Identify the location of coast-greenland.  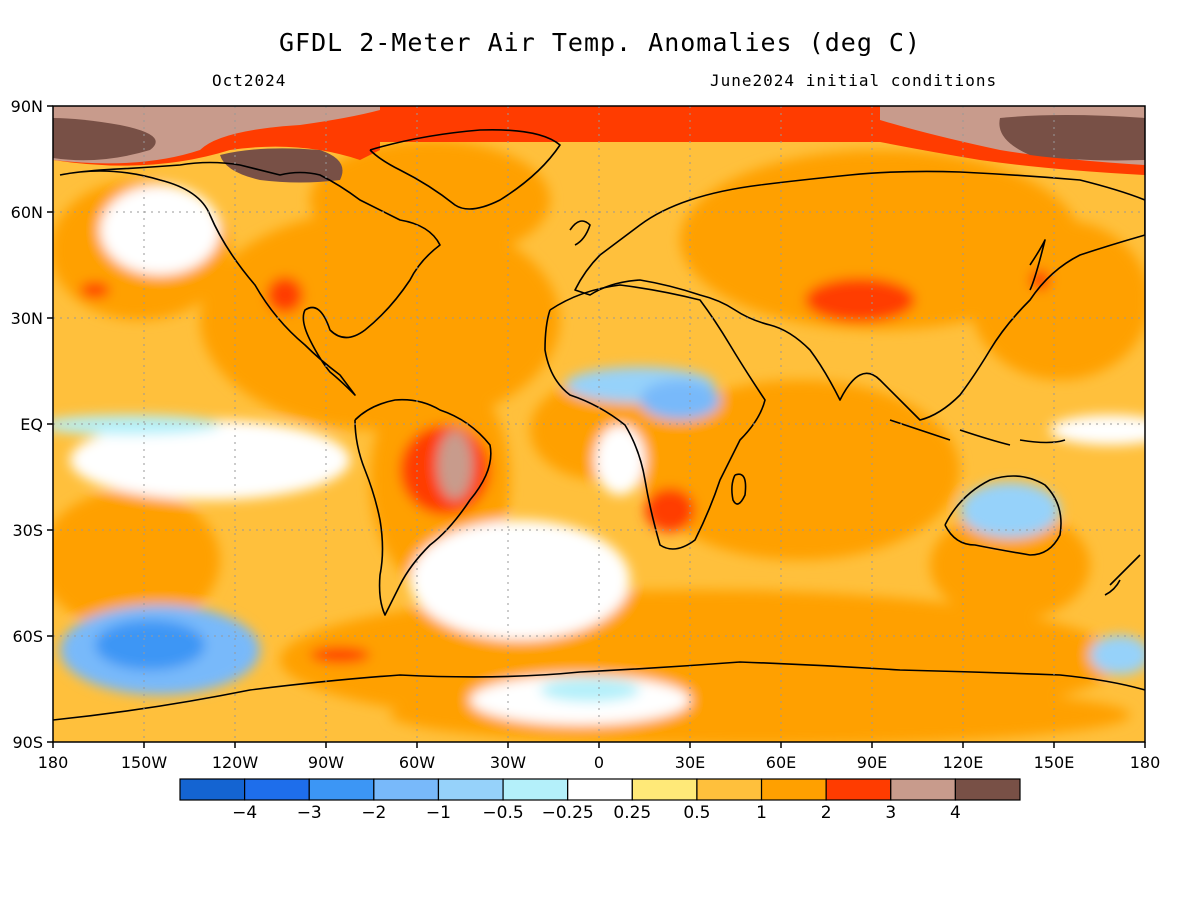
(465, 169).